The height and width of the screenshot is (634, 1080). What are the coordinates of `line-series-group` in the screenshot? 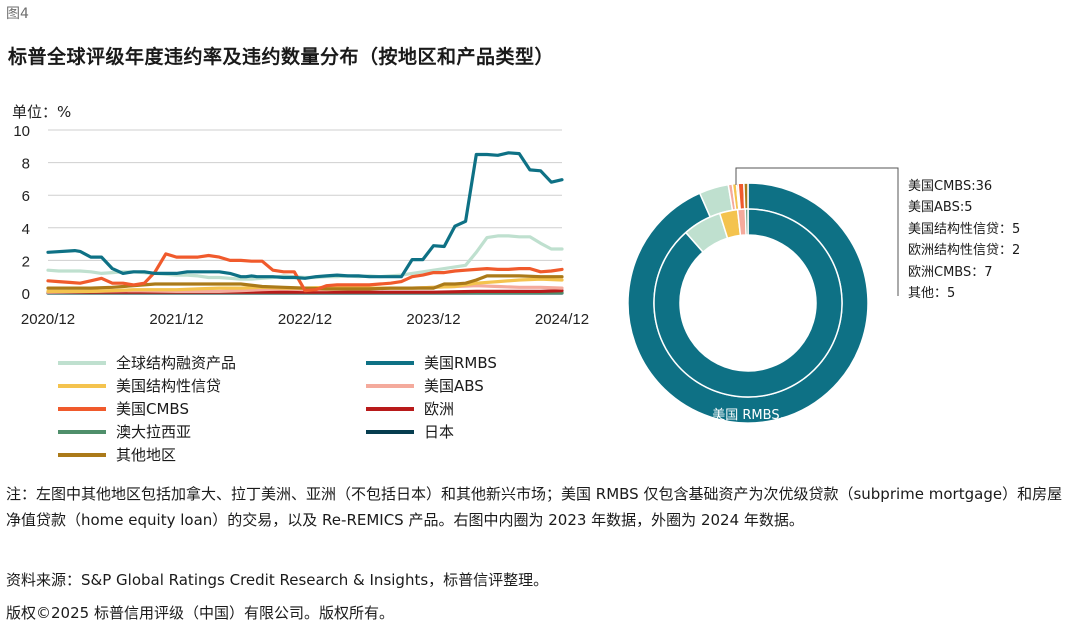 It's located at (305, 223).